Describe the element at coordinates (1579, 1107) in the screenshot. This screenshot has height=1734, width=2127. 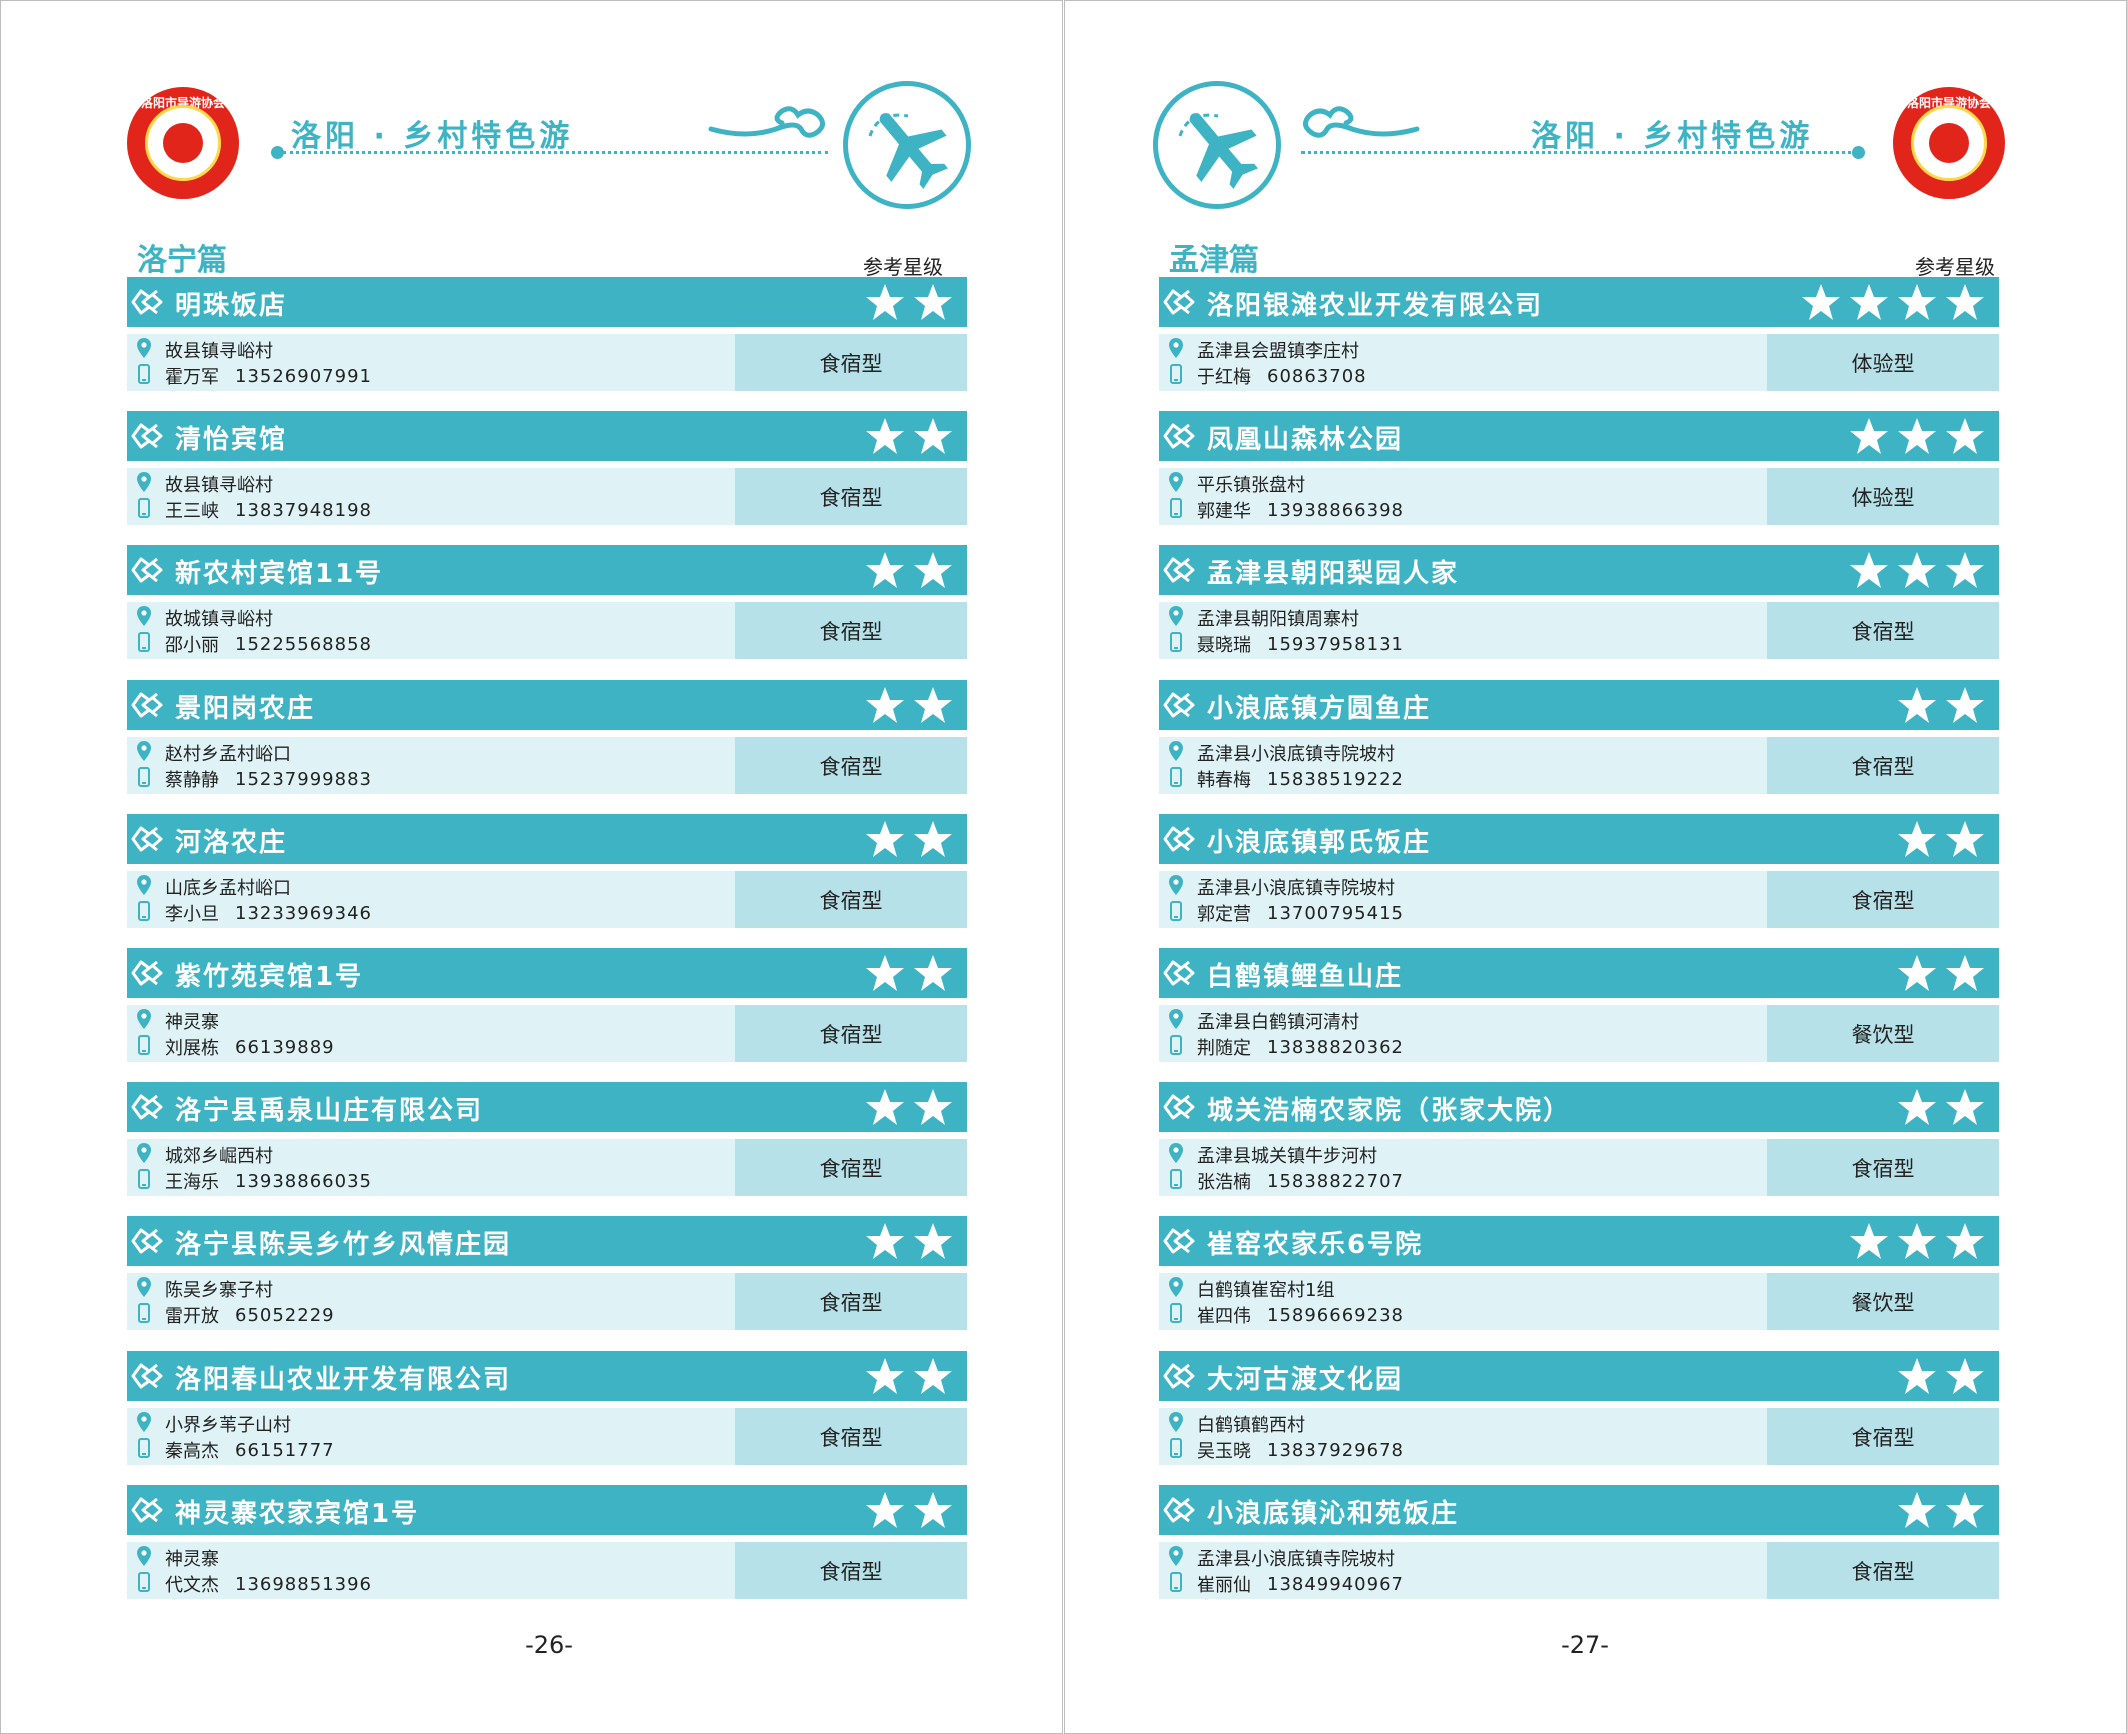
I see `entry-header: 城关浩楠农家院（张家大院）` at that location.